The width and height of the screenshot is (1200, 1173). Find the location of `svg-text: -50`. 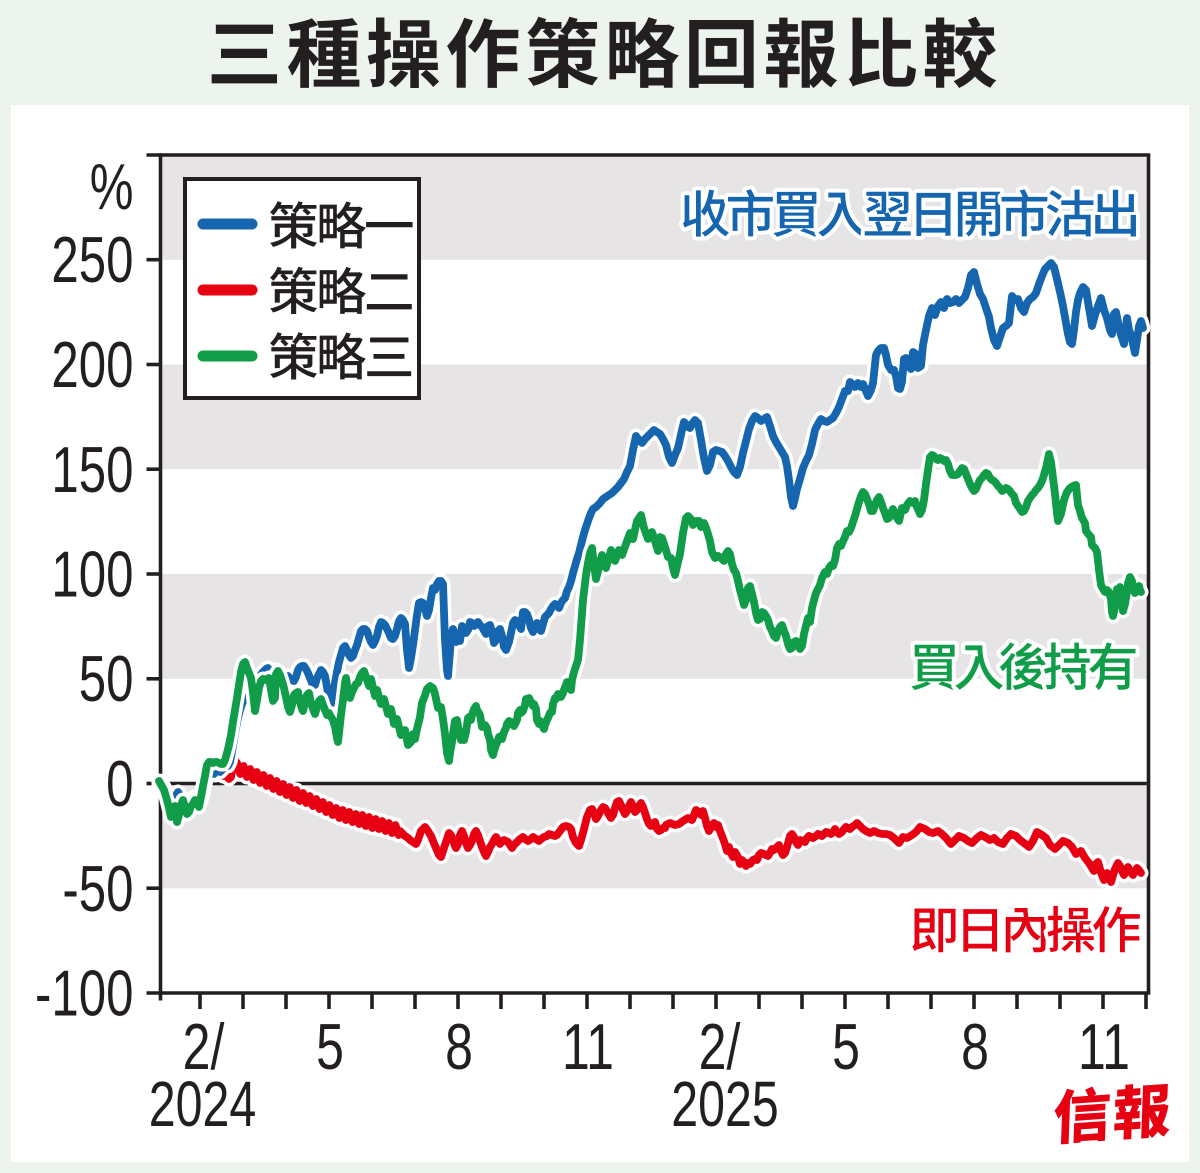

svg-text: -50 is located at coordinates (97, 889).